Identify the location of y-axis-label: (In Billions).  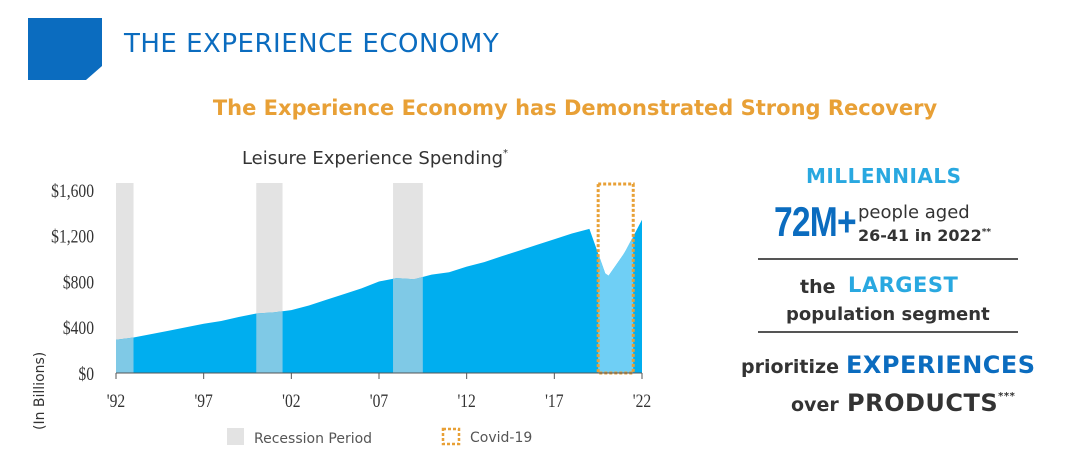
(40, 391).